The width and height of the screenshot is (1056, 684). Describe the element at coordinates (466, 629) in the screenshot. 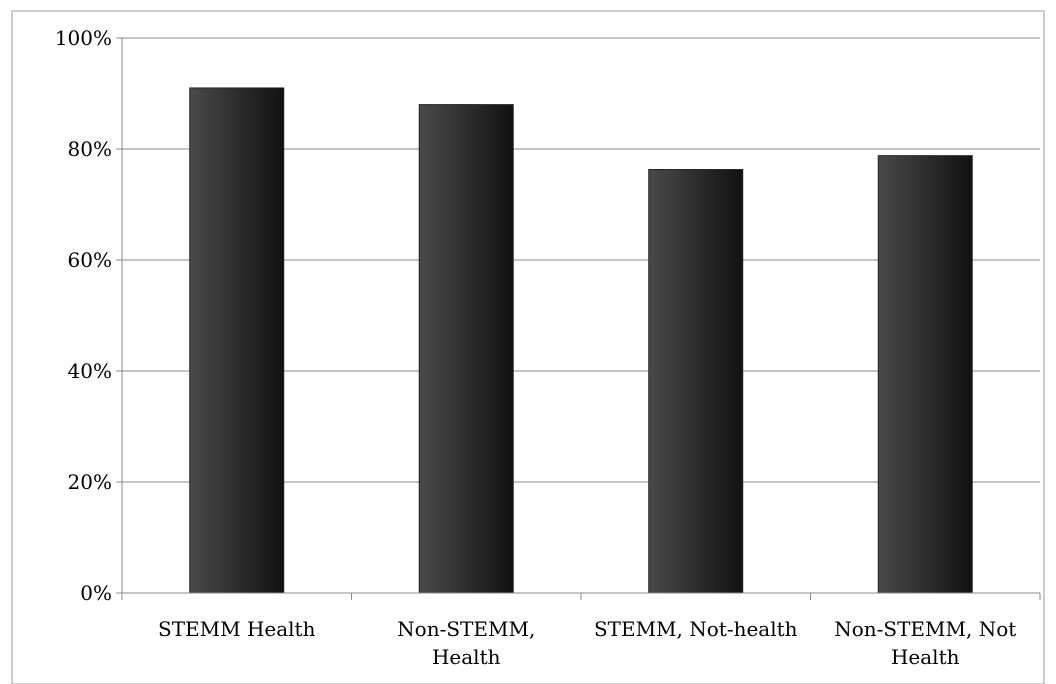

I see `x-category-label-line: Non-STEMM,` at that location.